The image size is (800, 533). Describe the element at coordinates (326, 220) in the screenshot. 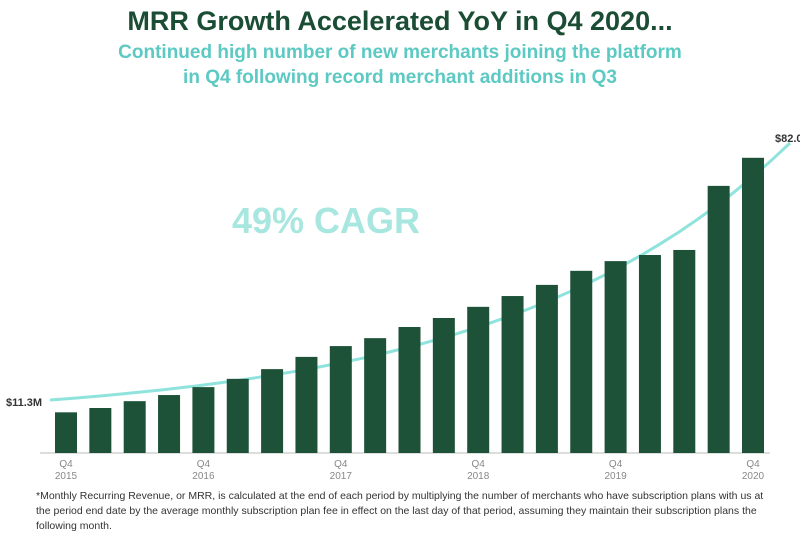

I see `annotation: 49% CAGR` at that location.